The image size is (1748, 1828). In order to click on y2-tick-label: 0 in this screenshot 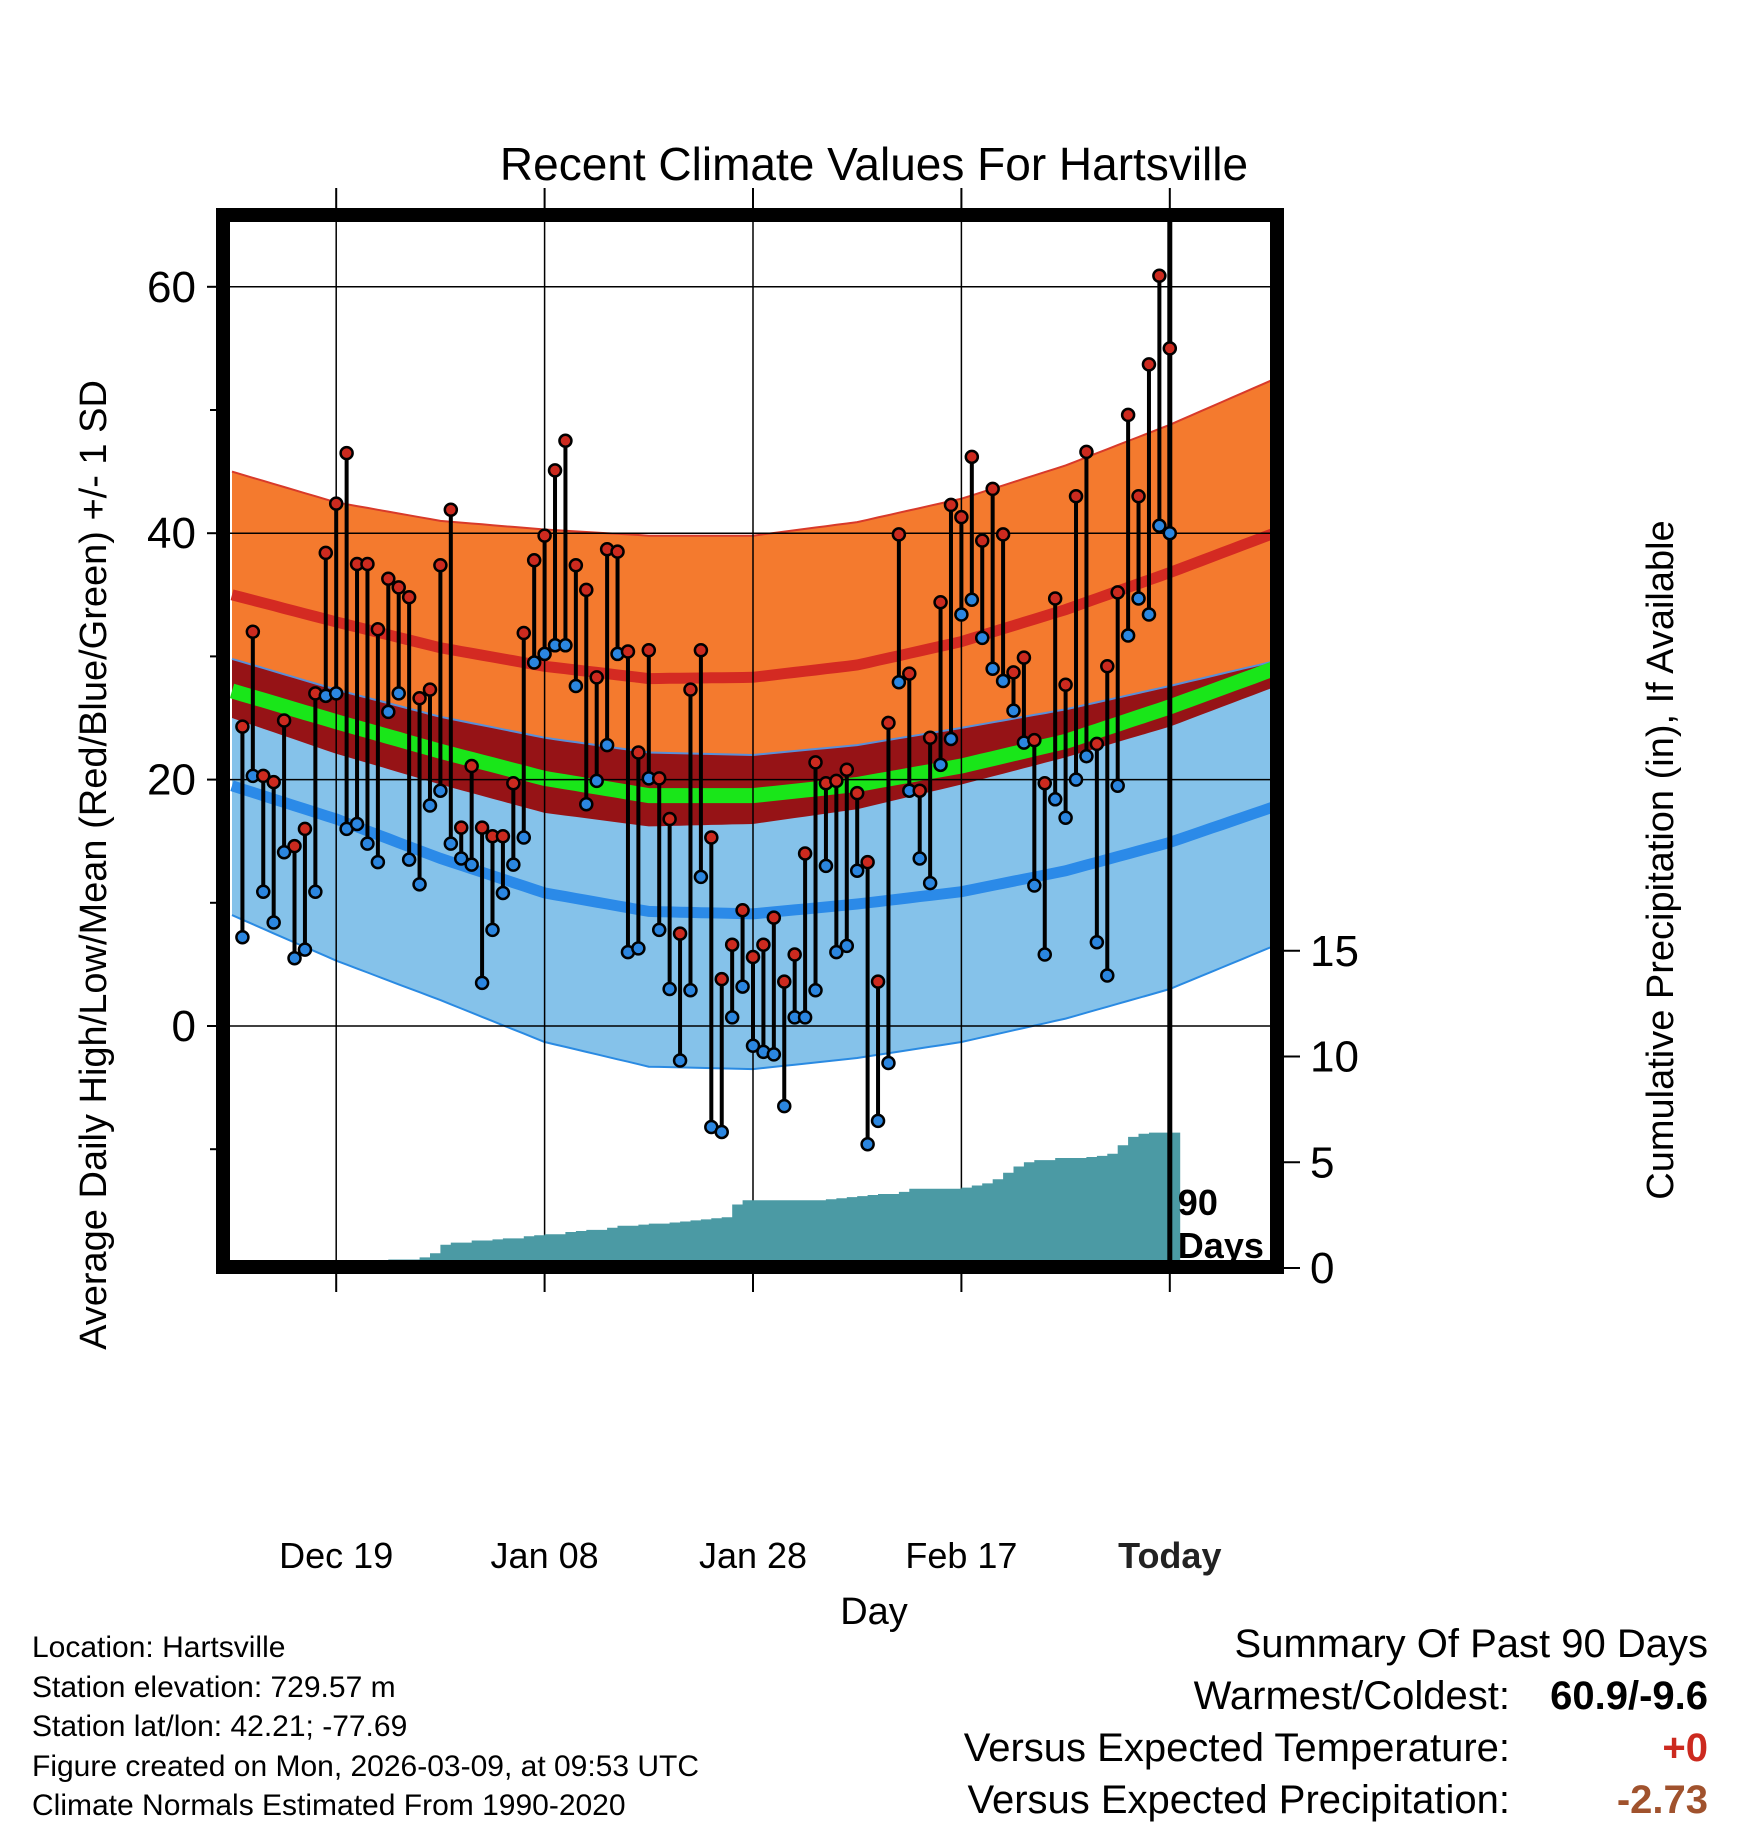, I will do `click(1322, 1268)`.